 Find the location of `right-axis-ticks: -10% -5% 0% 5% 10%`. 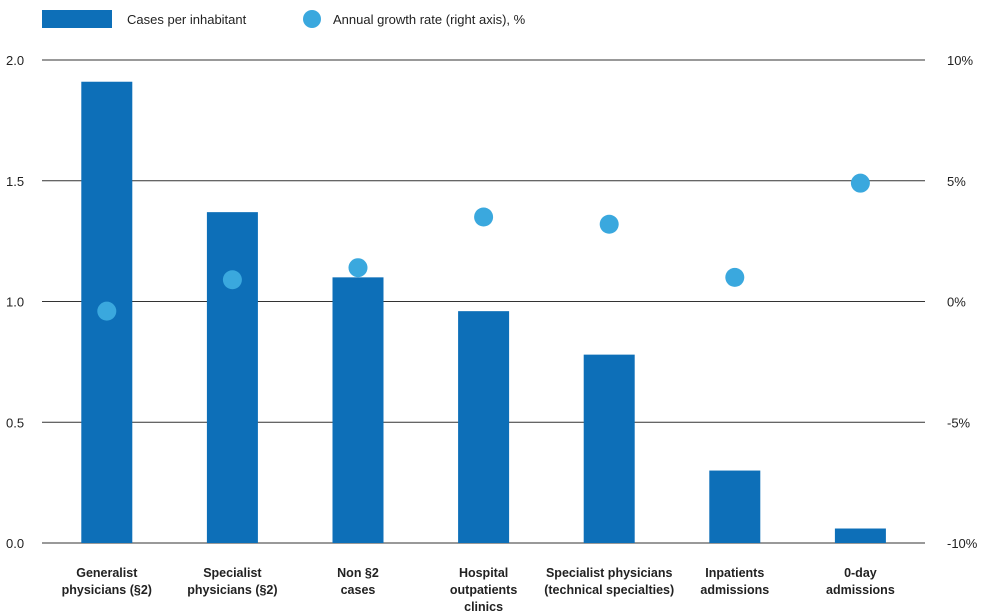

right-axis-ticks: -10% -5% 0% 5% 10% is located at coordinates (962, 302).